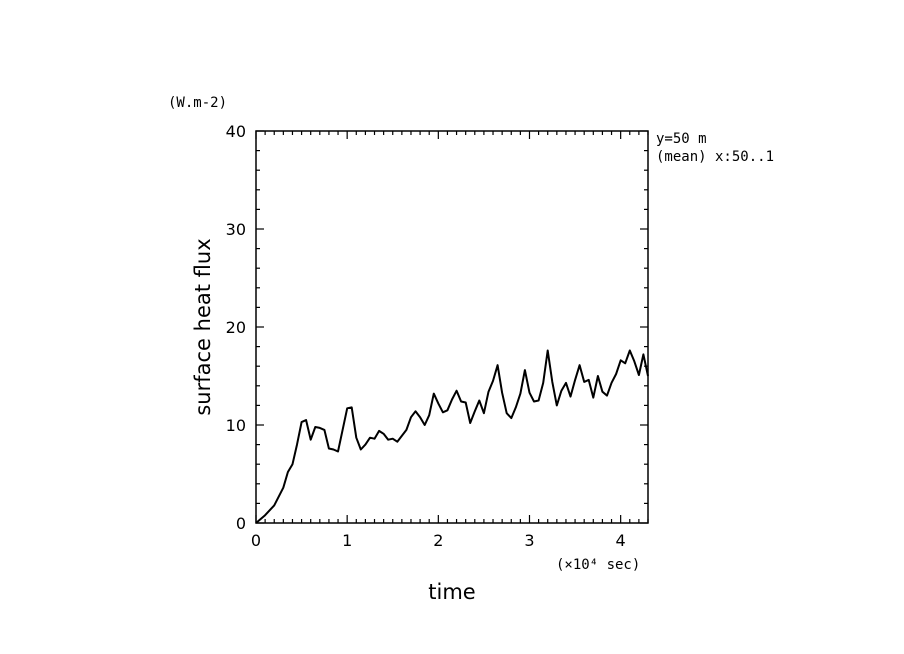 This screenshot has width=904, height=654. What do you see at coordinates (598, 565) in the screenshot?
I see `x-unit-label: (×10⁴ sec)` at bounding box center [598, 565].